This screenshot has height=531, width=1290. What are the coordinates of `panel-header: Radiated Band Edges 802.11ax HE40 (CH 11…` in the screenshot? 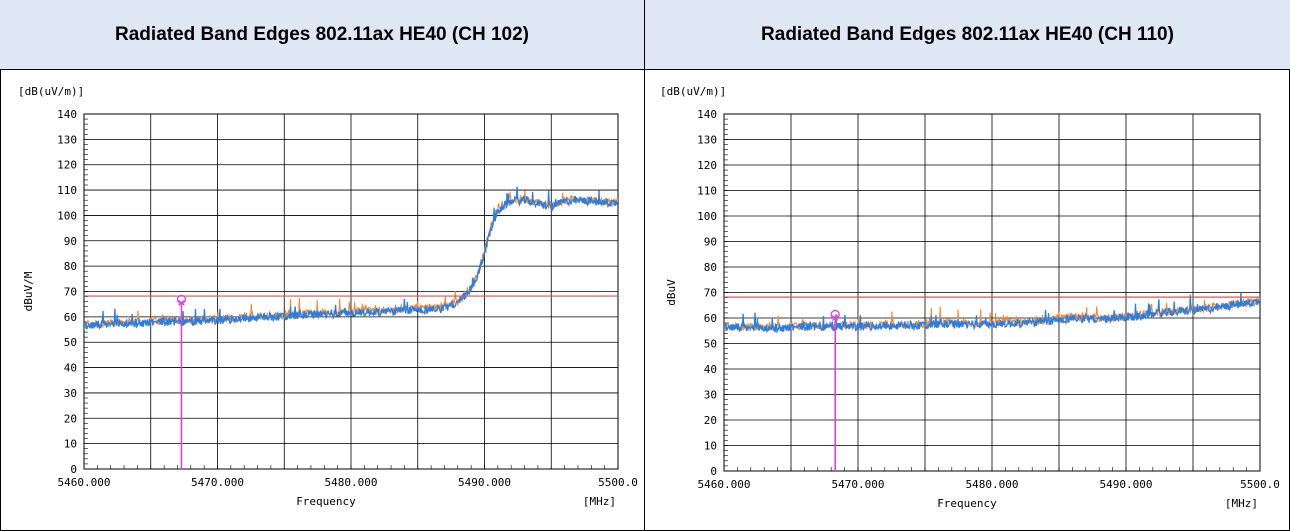 It's located at (967, 35).